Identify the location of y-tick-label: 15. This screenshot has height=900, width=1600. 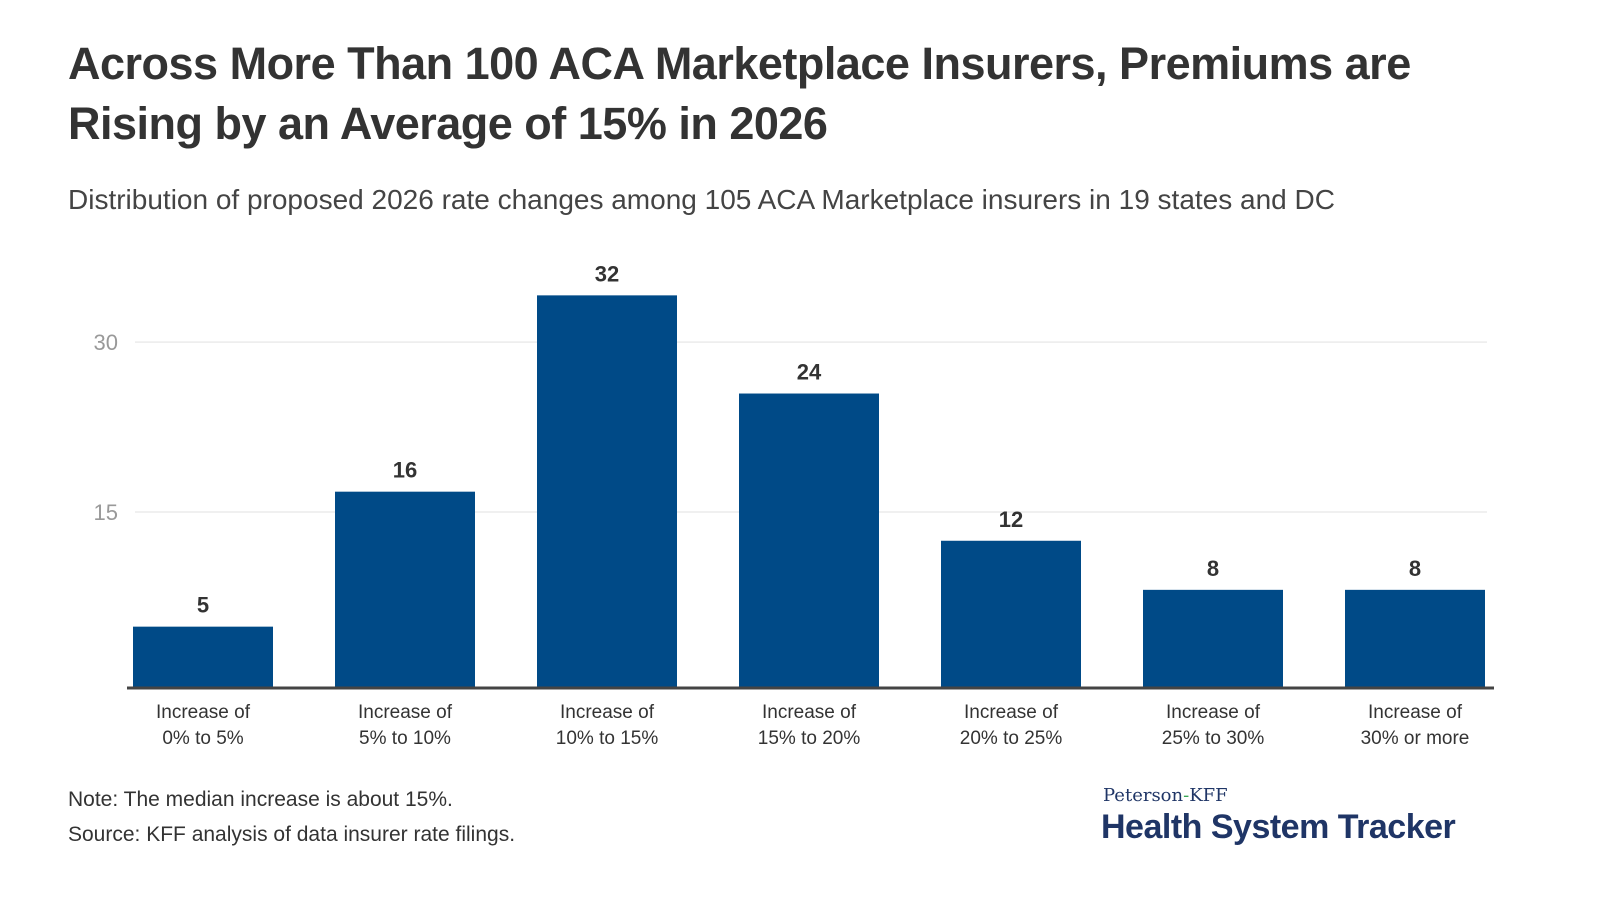
(106, 512).